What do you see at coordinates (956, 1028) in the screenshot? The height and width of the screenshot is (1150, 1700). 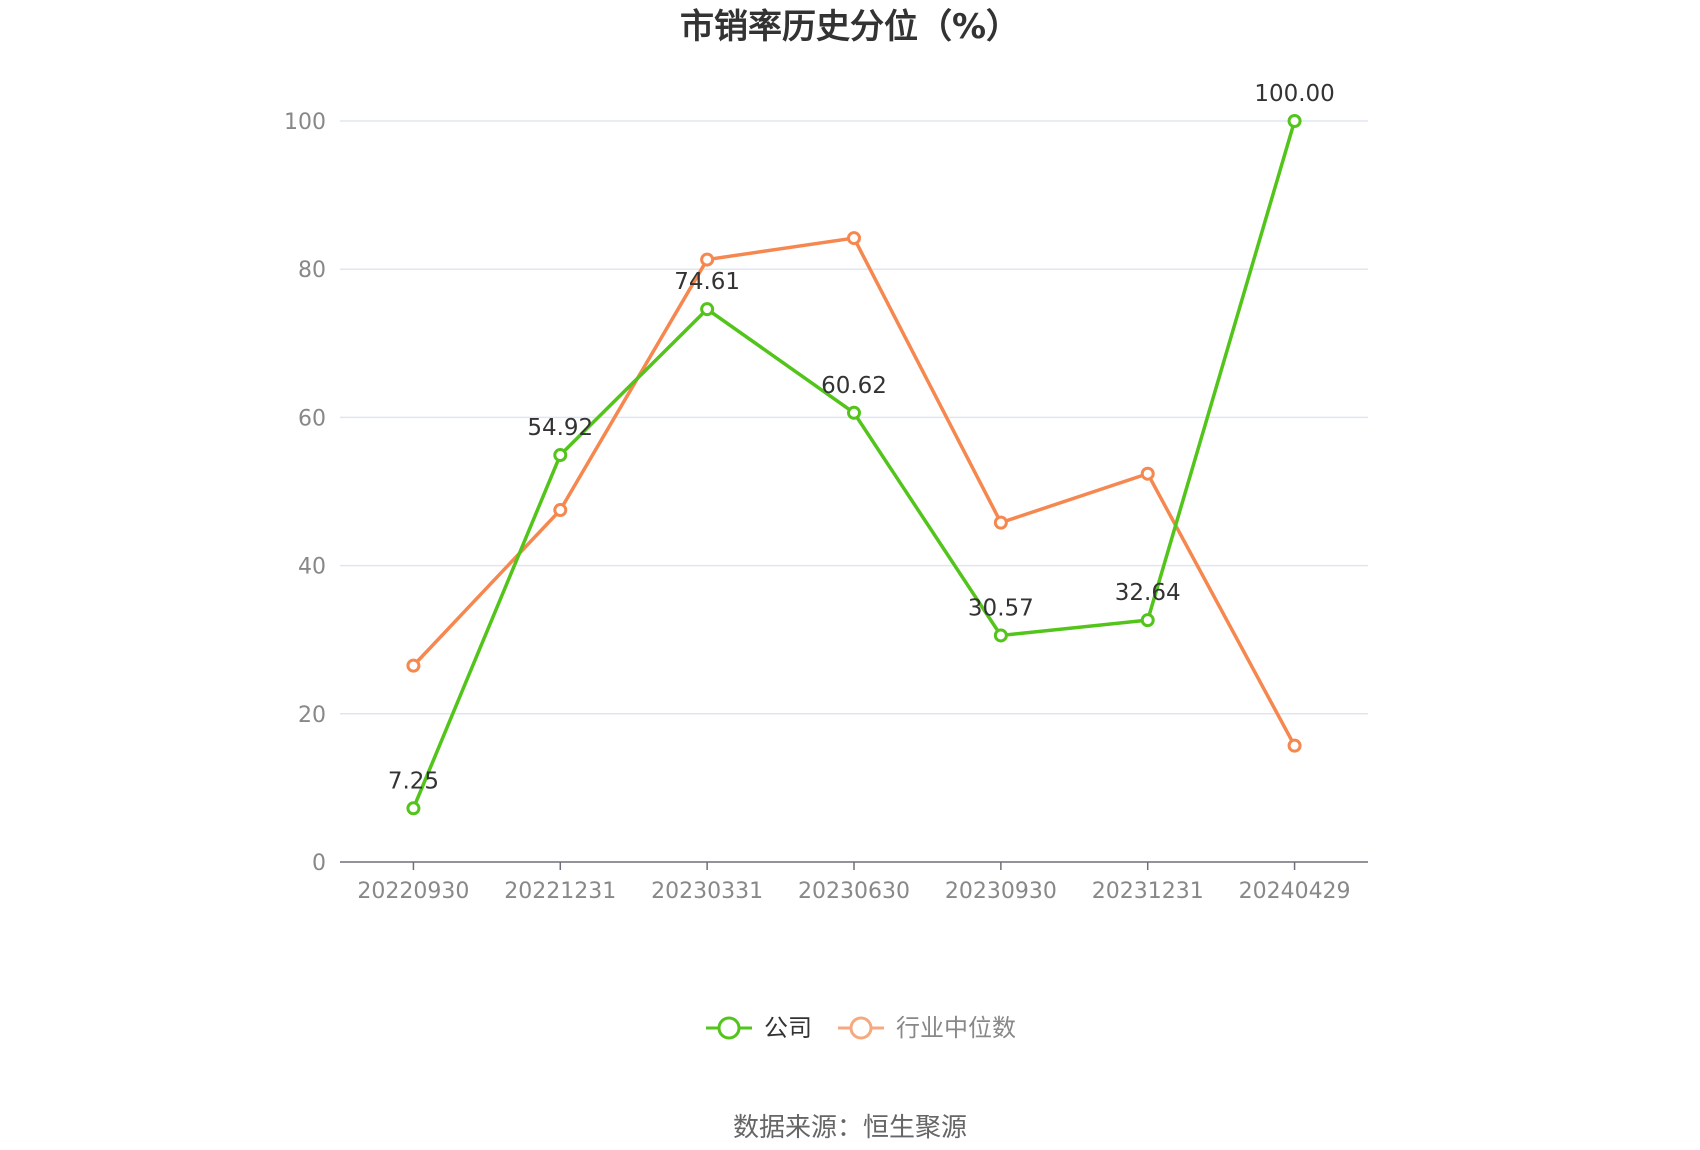 I see `legend-industry-label: 行业中位数` at bounding box center [956, 1028].